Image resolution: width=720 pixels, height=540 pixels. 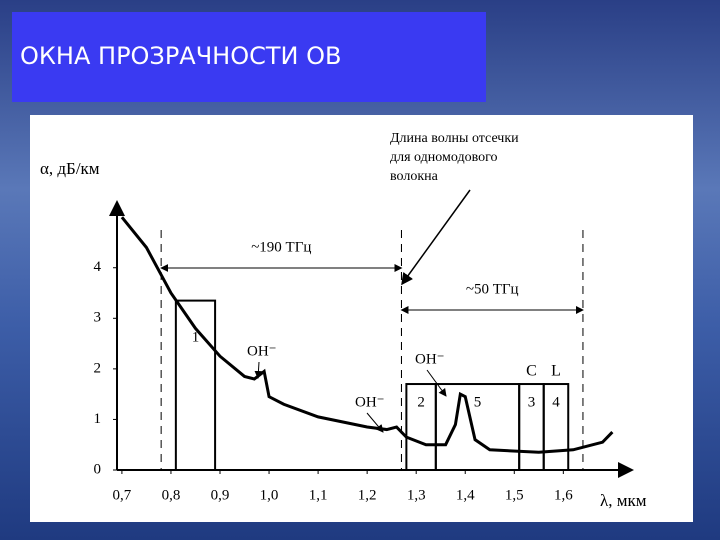 What do you see at coordinates (196, 337) in the screenshot?
I see `window-label: 1` at bounding box center [196, 337].